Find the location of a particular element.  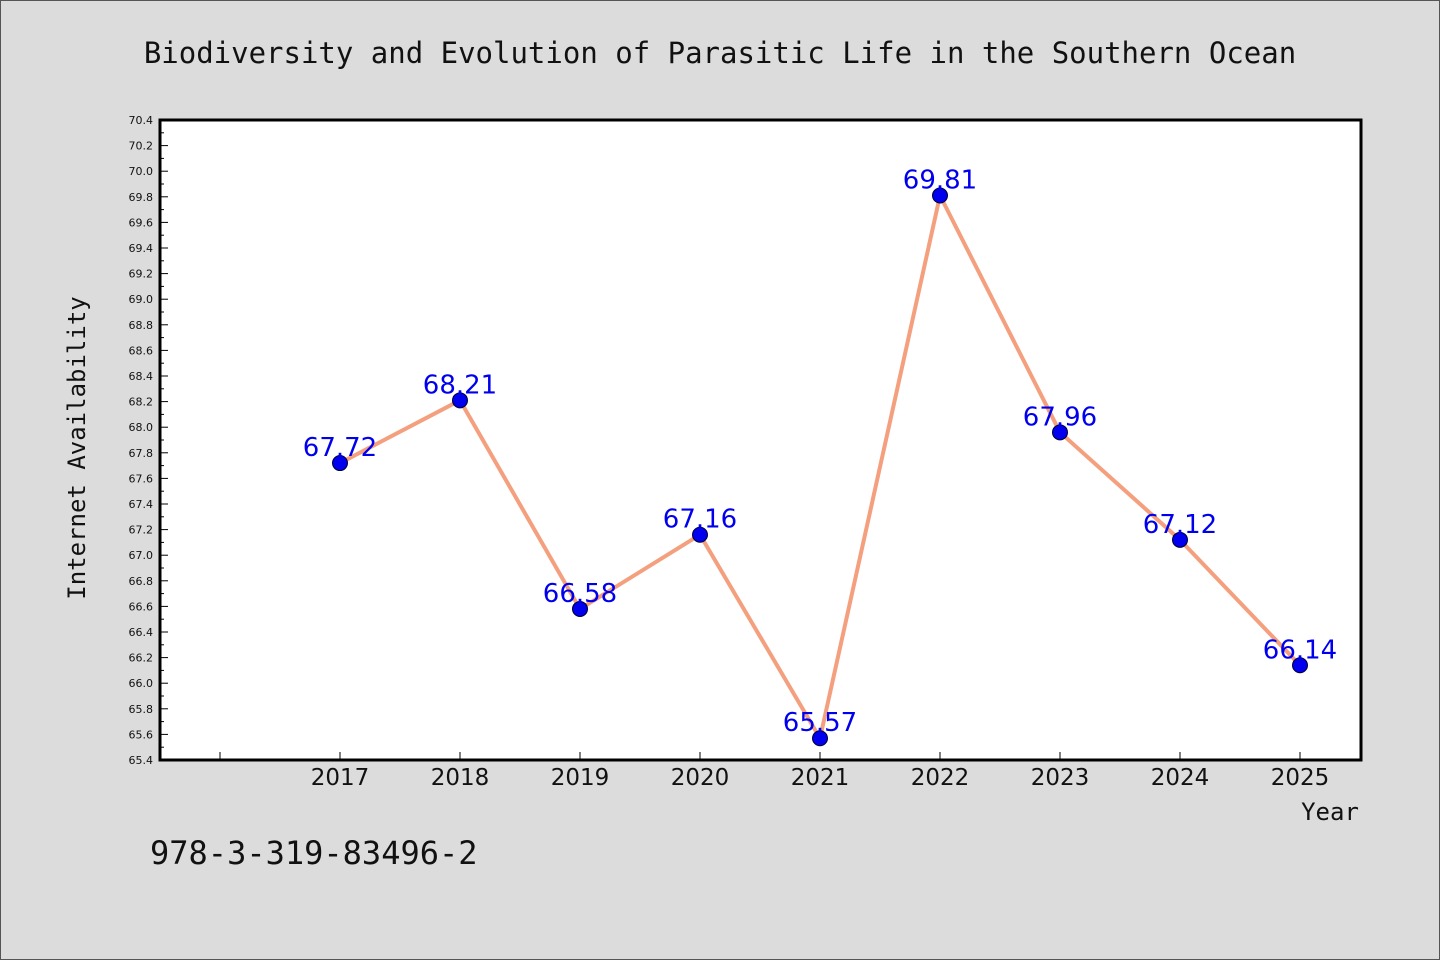

y-tick-label: 66.0 is located at coordinates (141, 683).